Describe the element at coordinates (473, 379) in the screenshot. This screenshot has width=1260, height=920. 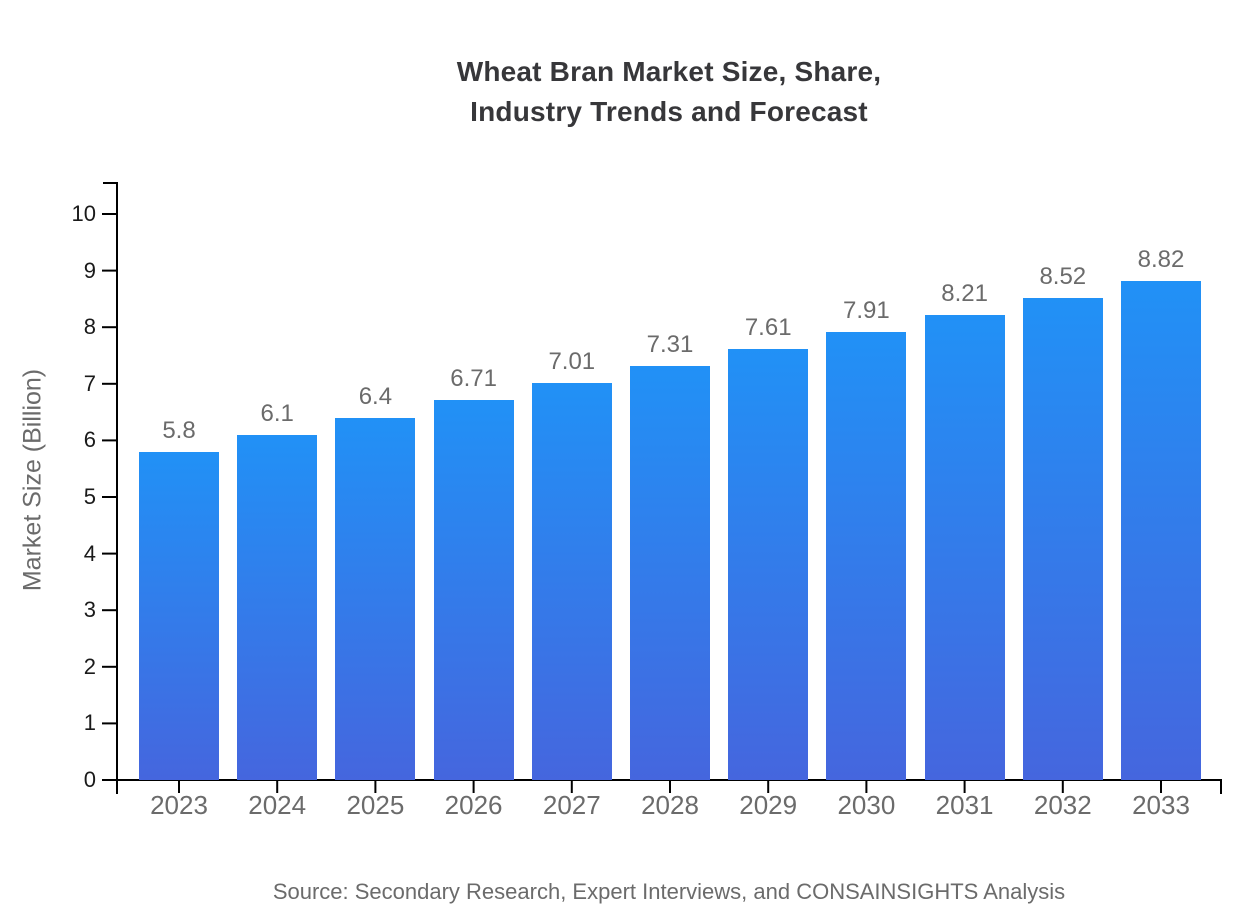
I see `value-label: 6.71` at that location.